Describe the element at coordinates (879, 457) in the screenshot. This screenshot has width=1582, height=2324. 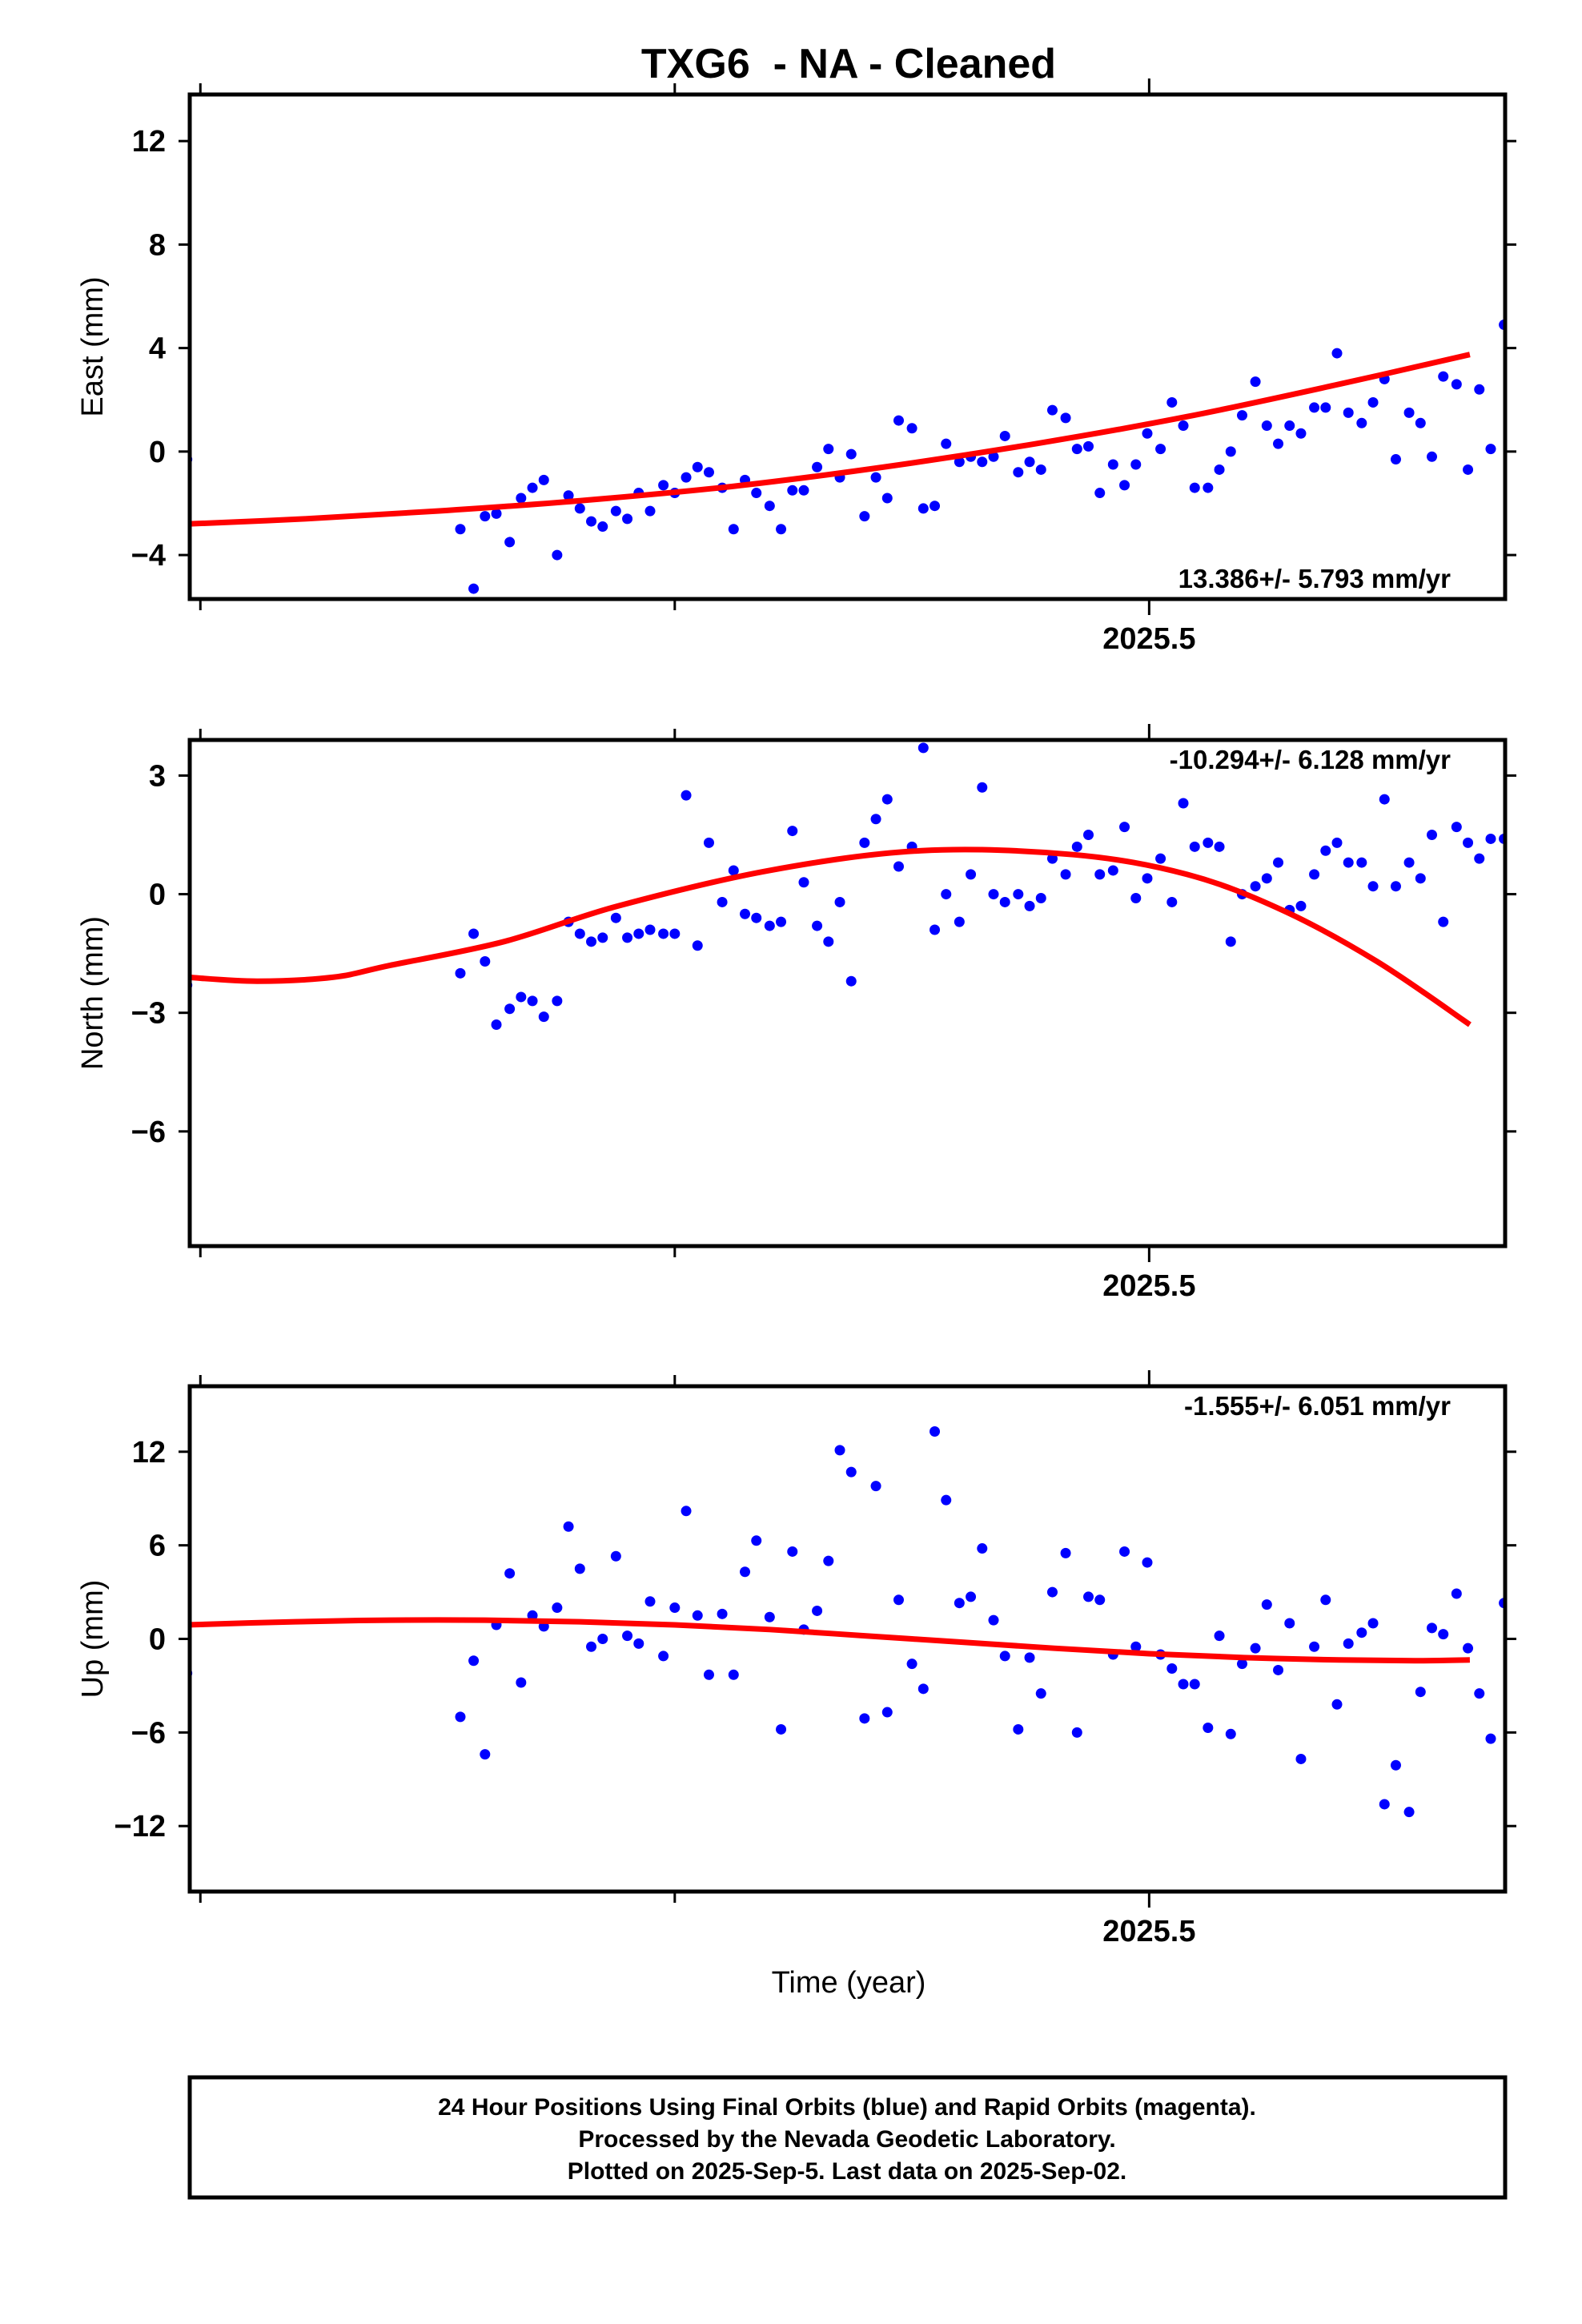
I see `east-points` at that location.